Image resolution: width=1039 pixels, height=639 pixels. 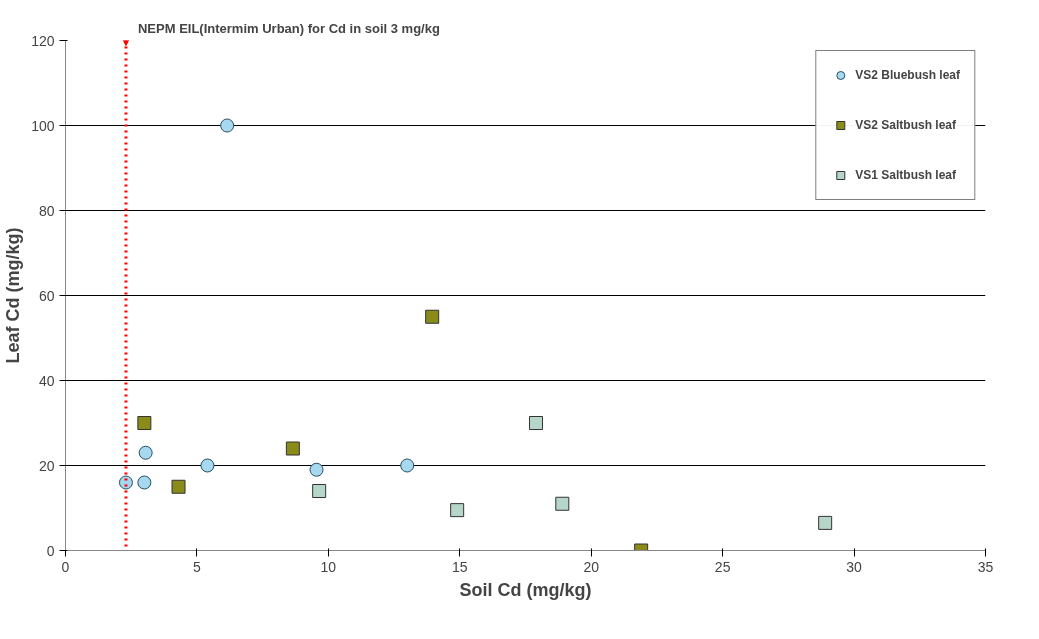 I want to click on x-tick-label: 25, so click(x=722, y=566).